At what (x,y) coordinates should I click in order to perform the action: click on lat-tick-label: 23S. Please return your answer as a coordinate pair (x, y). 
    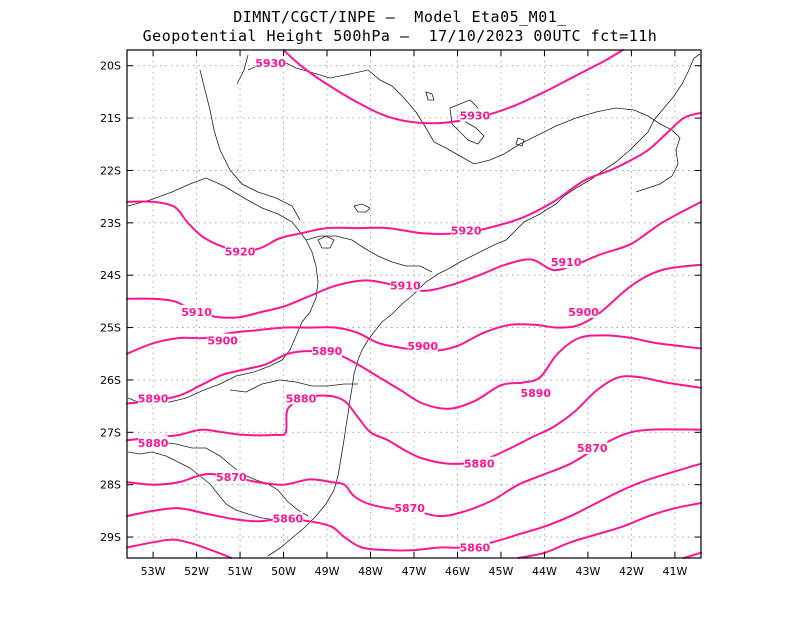
    Looking at the image, I should click on (110, 223).